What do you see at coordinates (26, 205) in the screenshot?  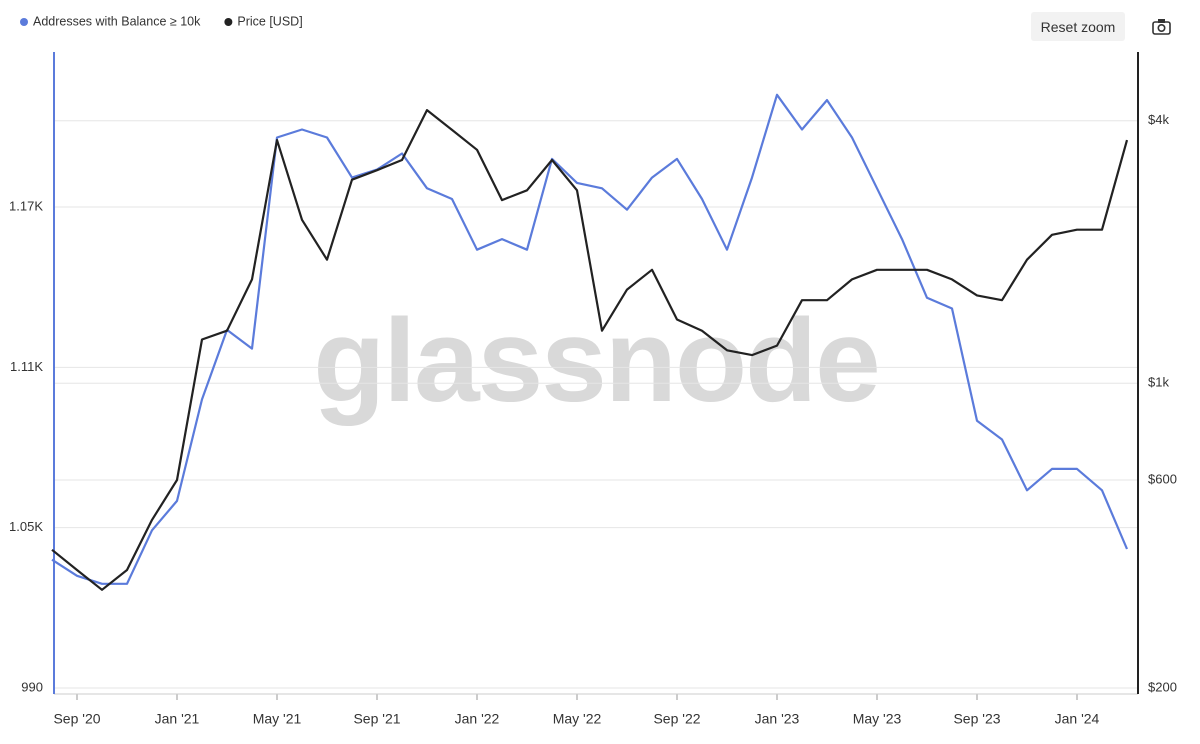 I see `y-tick-label: 1.17K` at bounding box center [26, 205].